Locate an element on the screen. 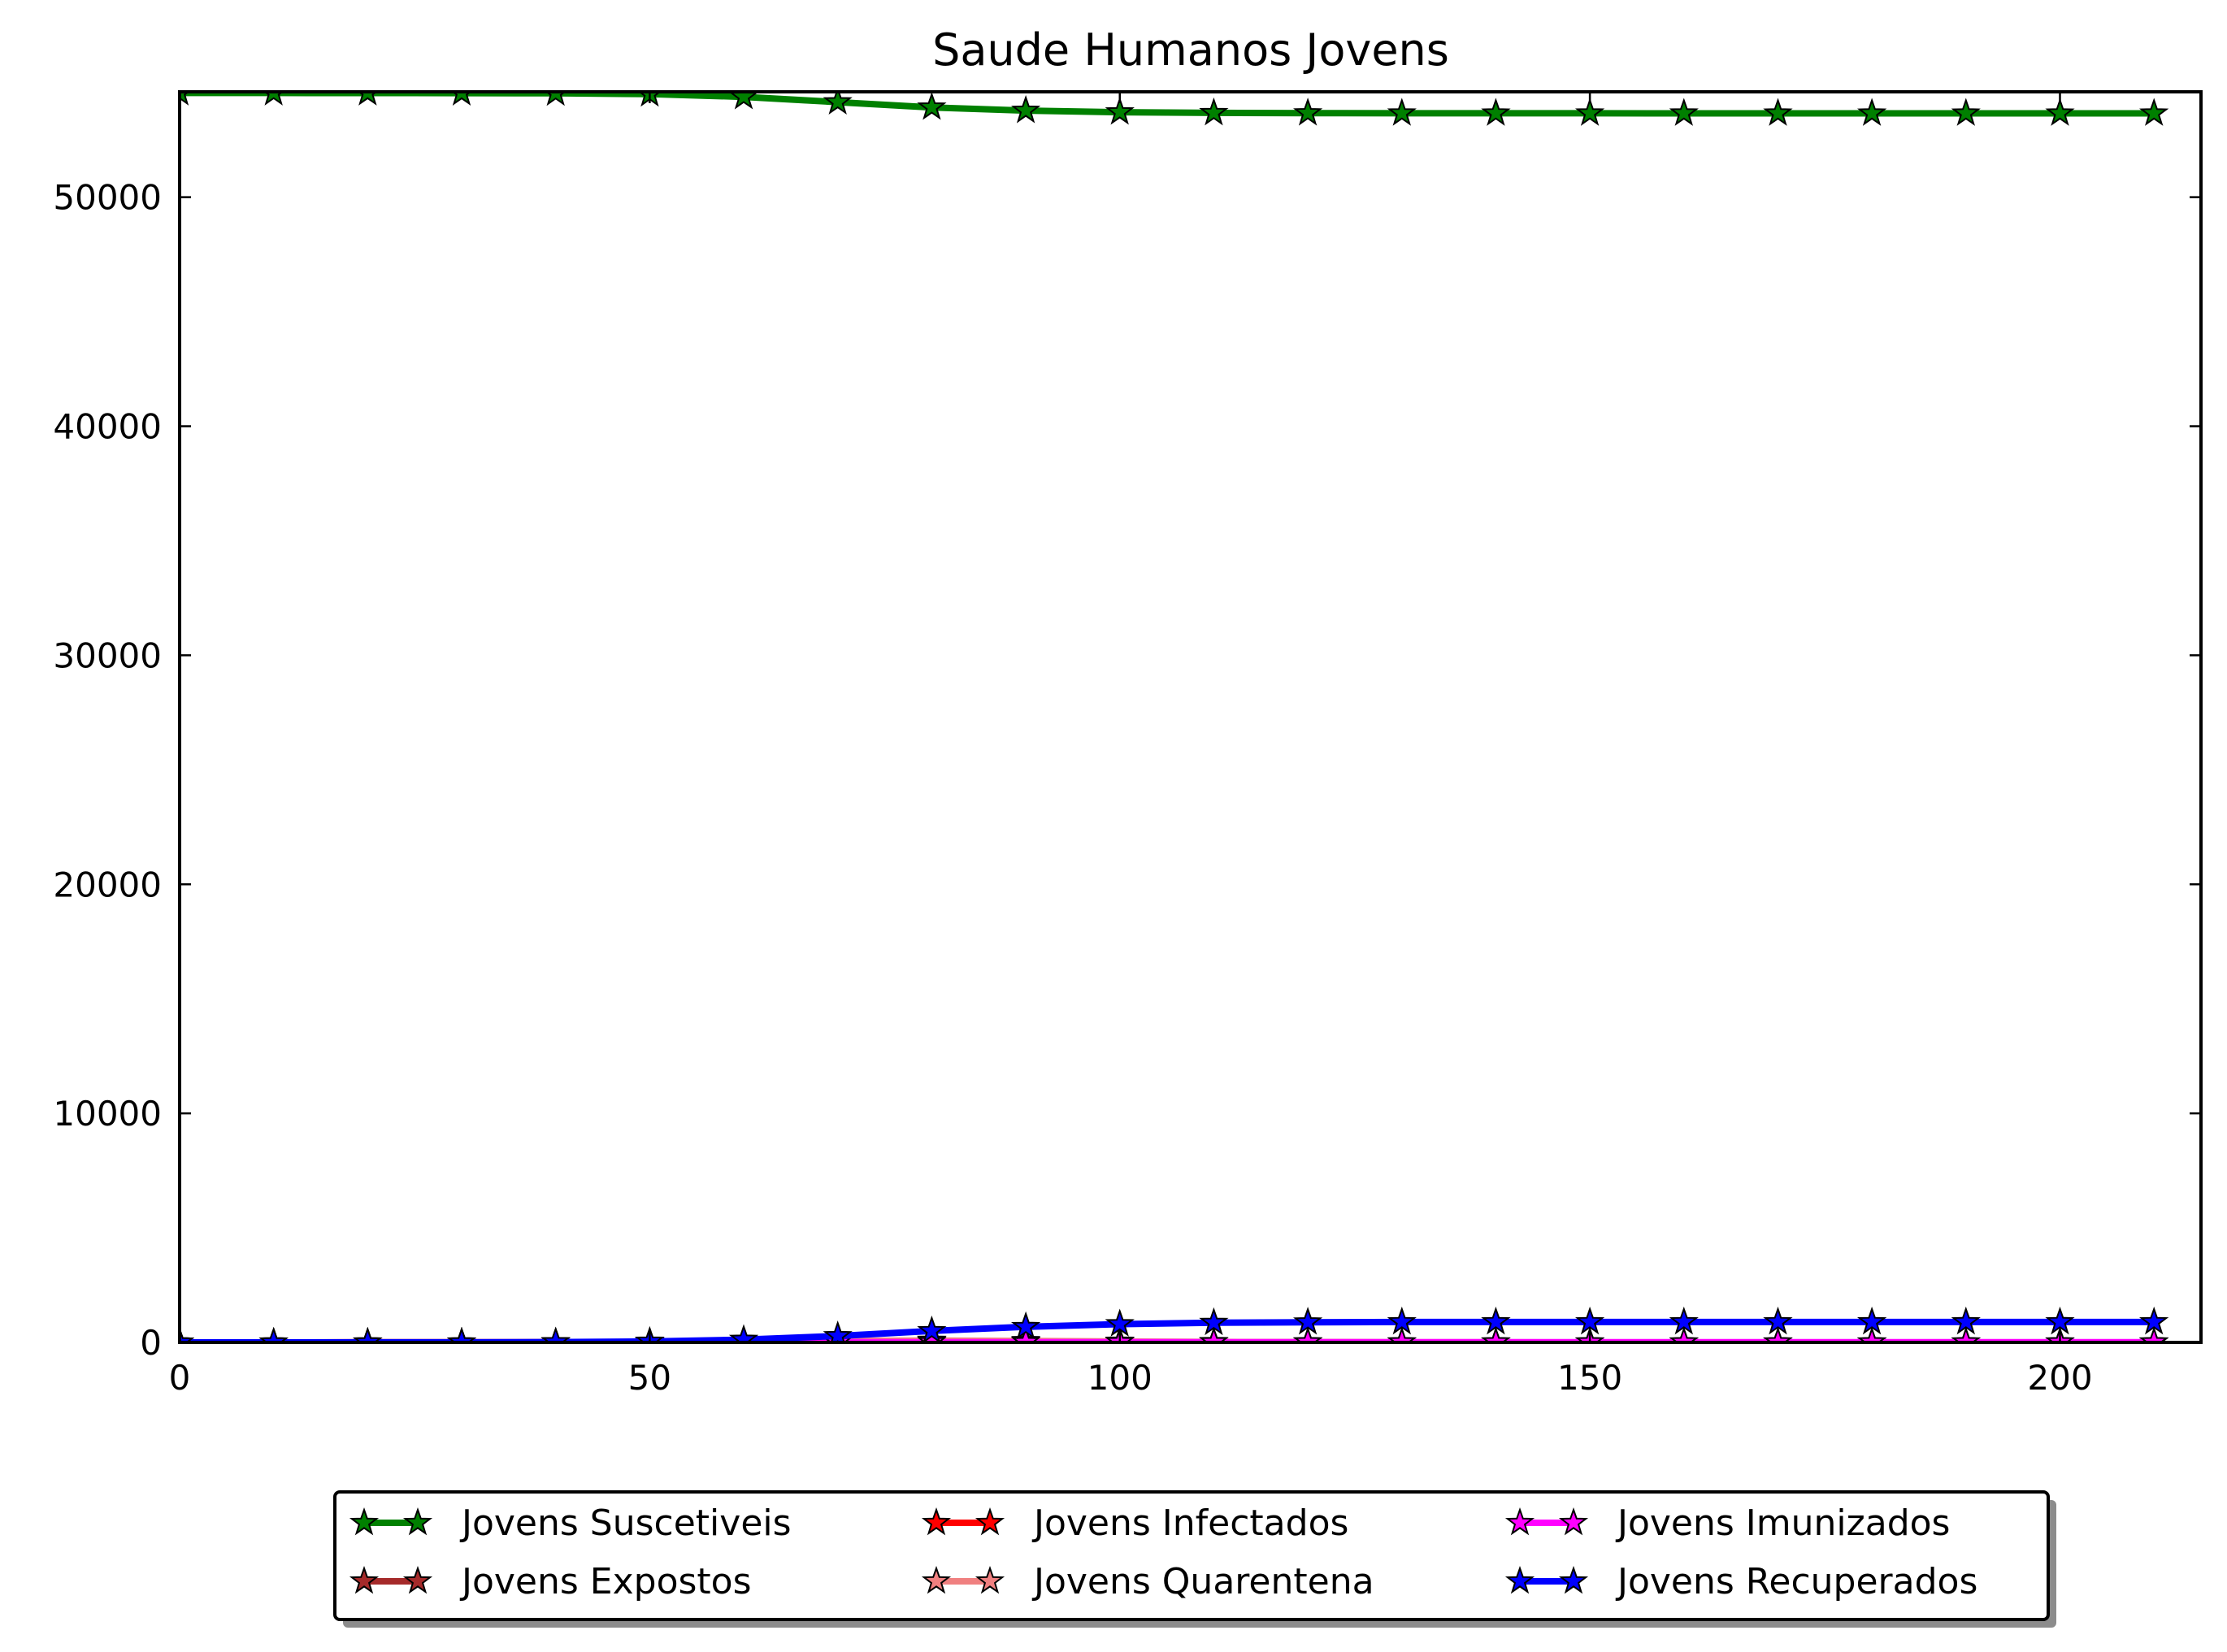  legend-label: Jovens Suscetiveis is located at coordinates (625, 1523).